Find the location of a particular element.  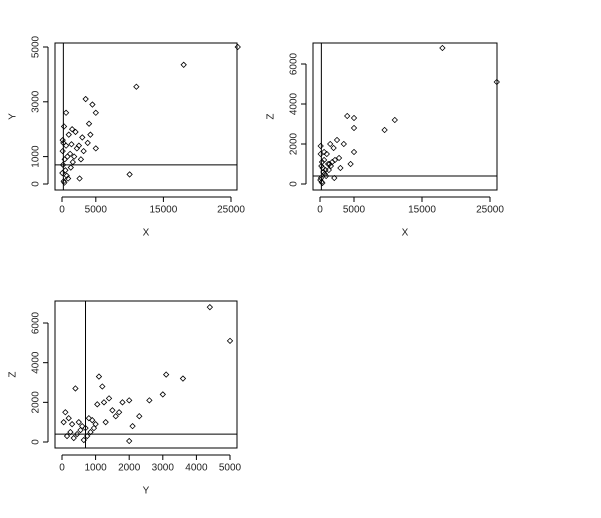

y-tick-label: 3000 is located at coordinates (36, 101).